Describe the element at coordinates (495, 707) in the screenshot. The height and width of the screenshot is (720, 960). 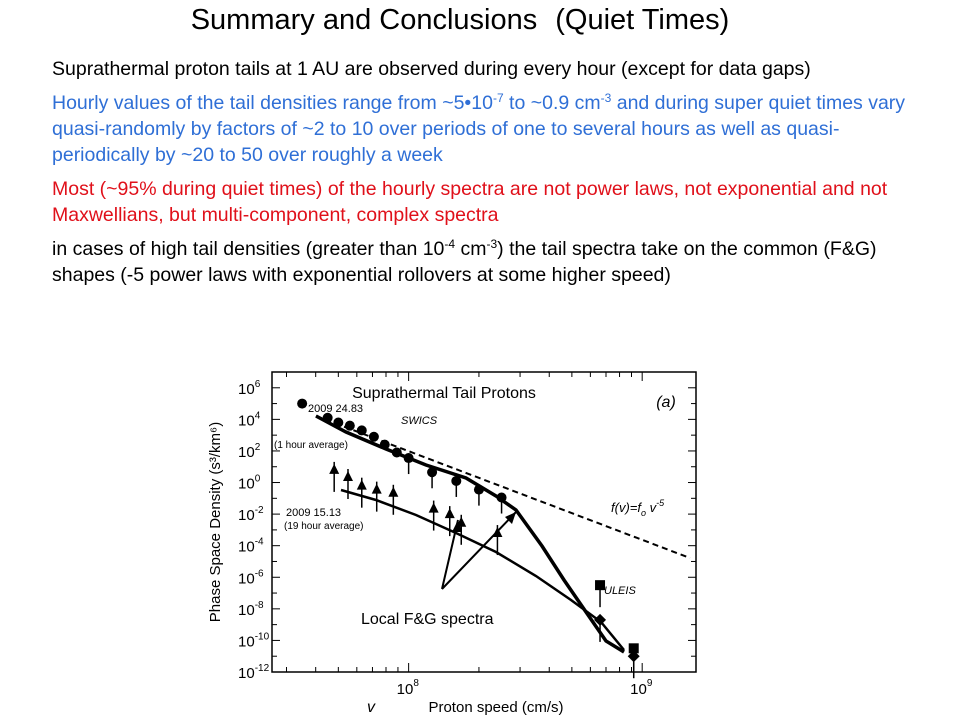
I see `x-axis-label: Proton speed (cm/s)` at that location.